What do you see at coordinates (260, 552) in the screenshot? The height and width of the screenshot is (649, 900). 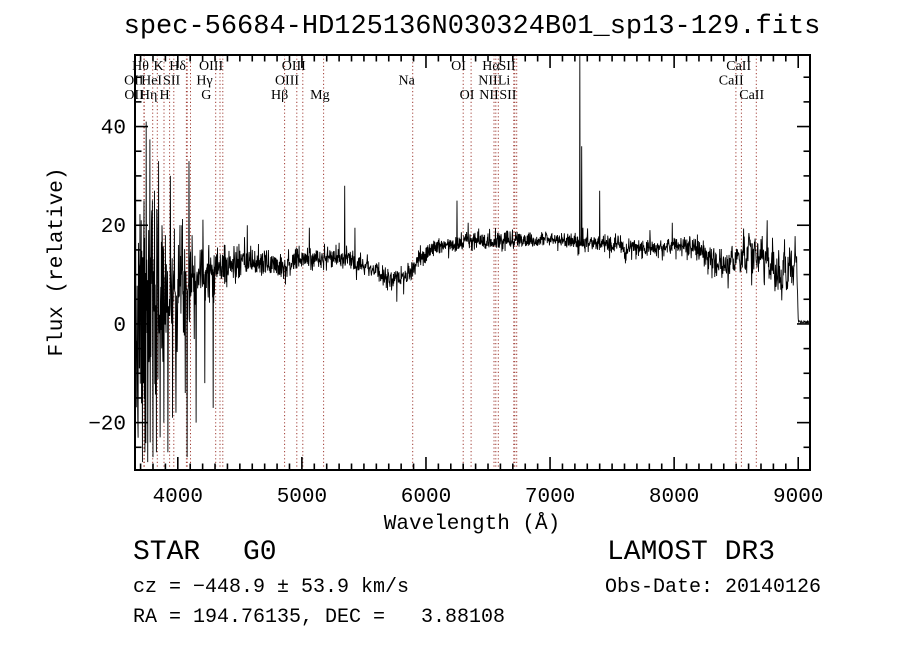 I see `object-subclass: G0` at bounding box center [260, 552].